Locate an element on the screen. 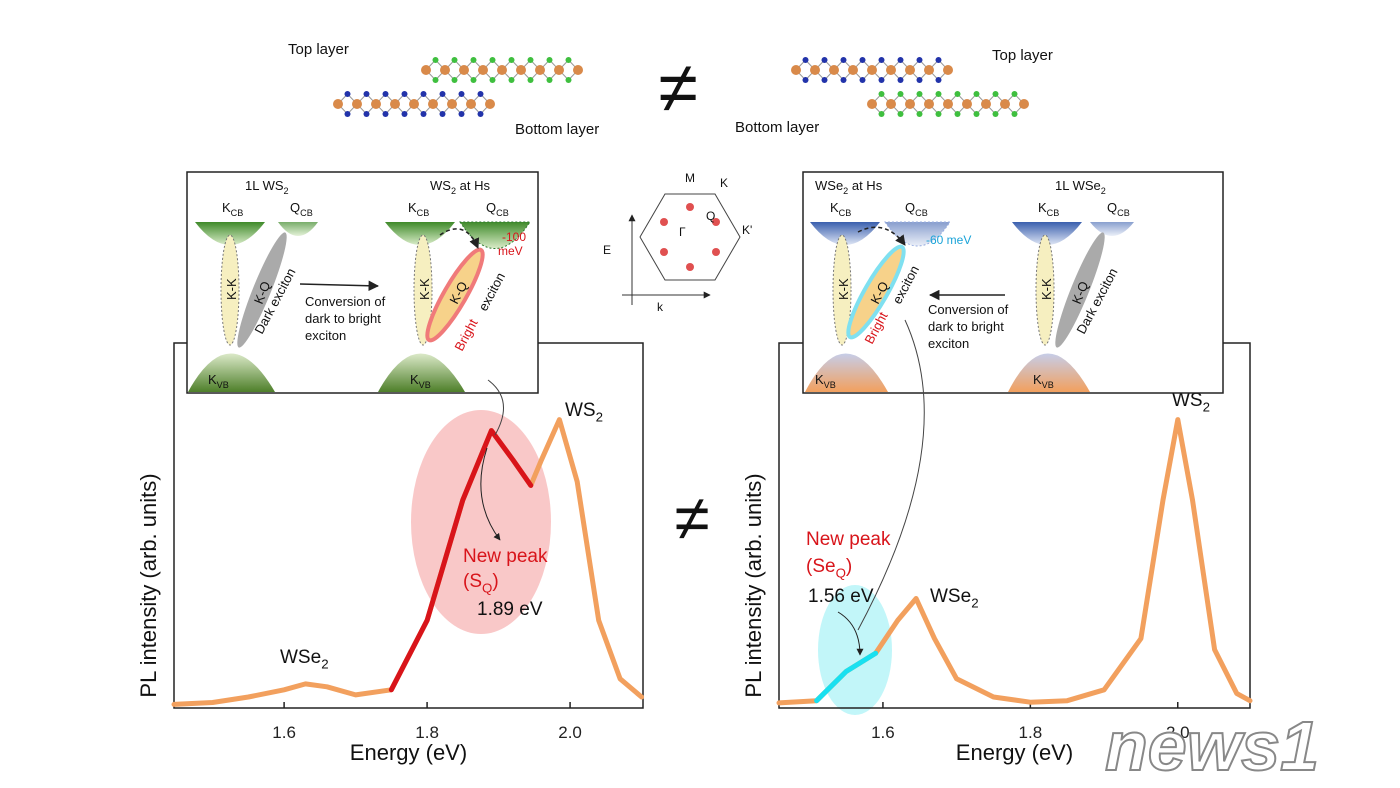 The image size is (1400, 788). label: KVB is located at coordinates (420, 381).